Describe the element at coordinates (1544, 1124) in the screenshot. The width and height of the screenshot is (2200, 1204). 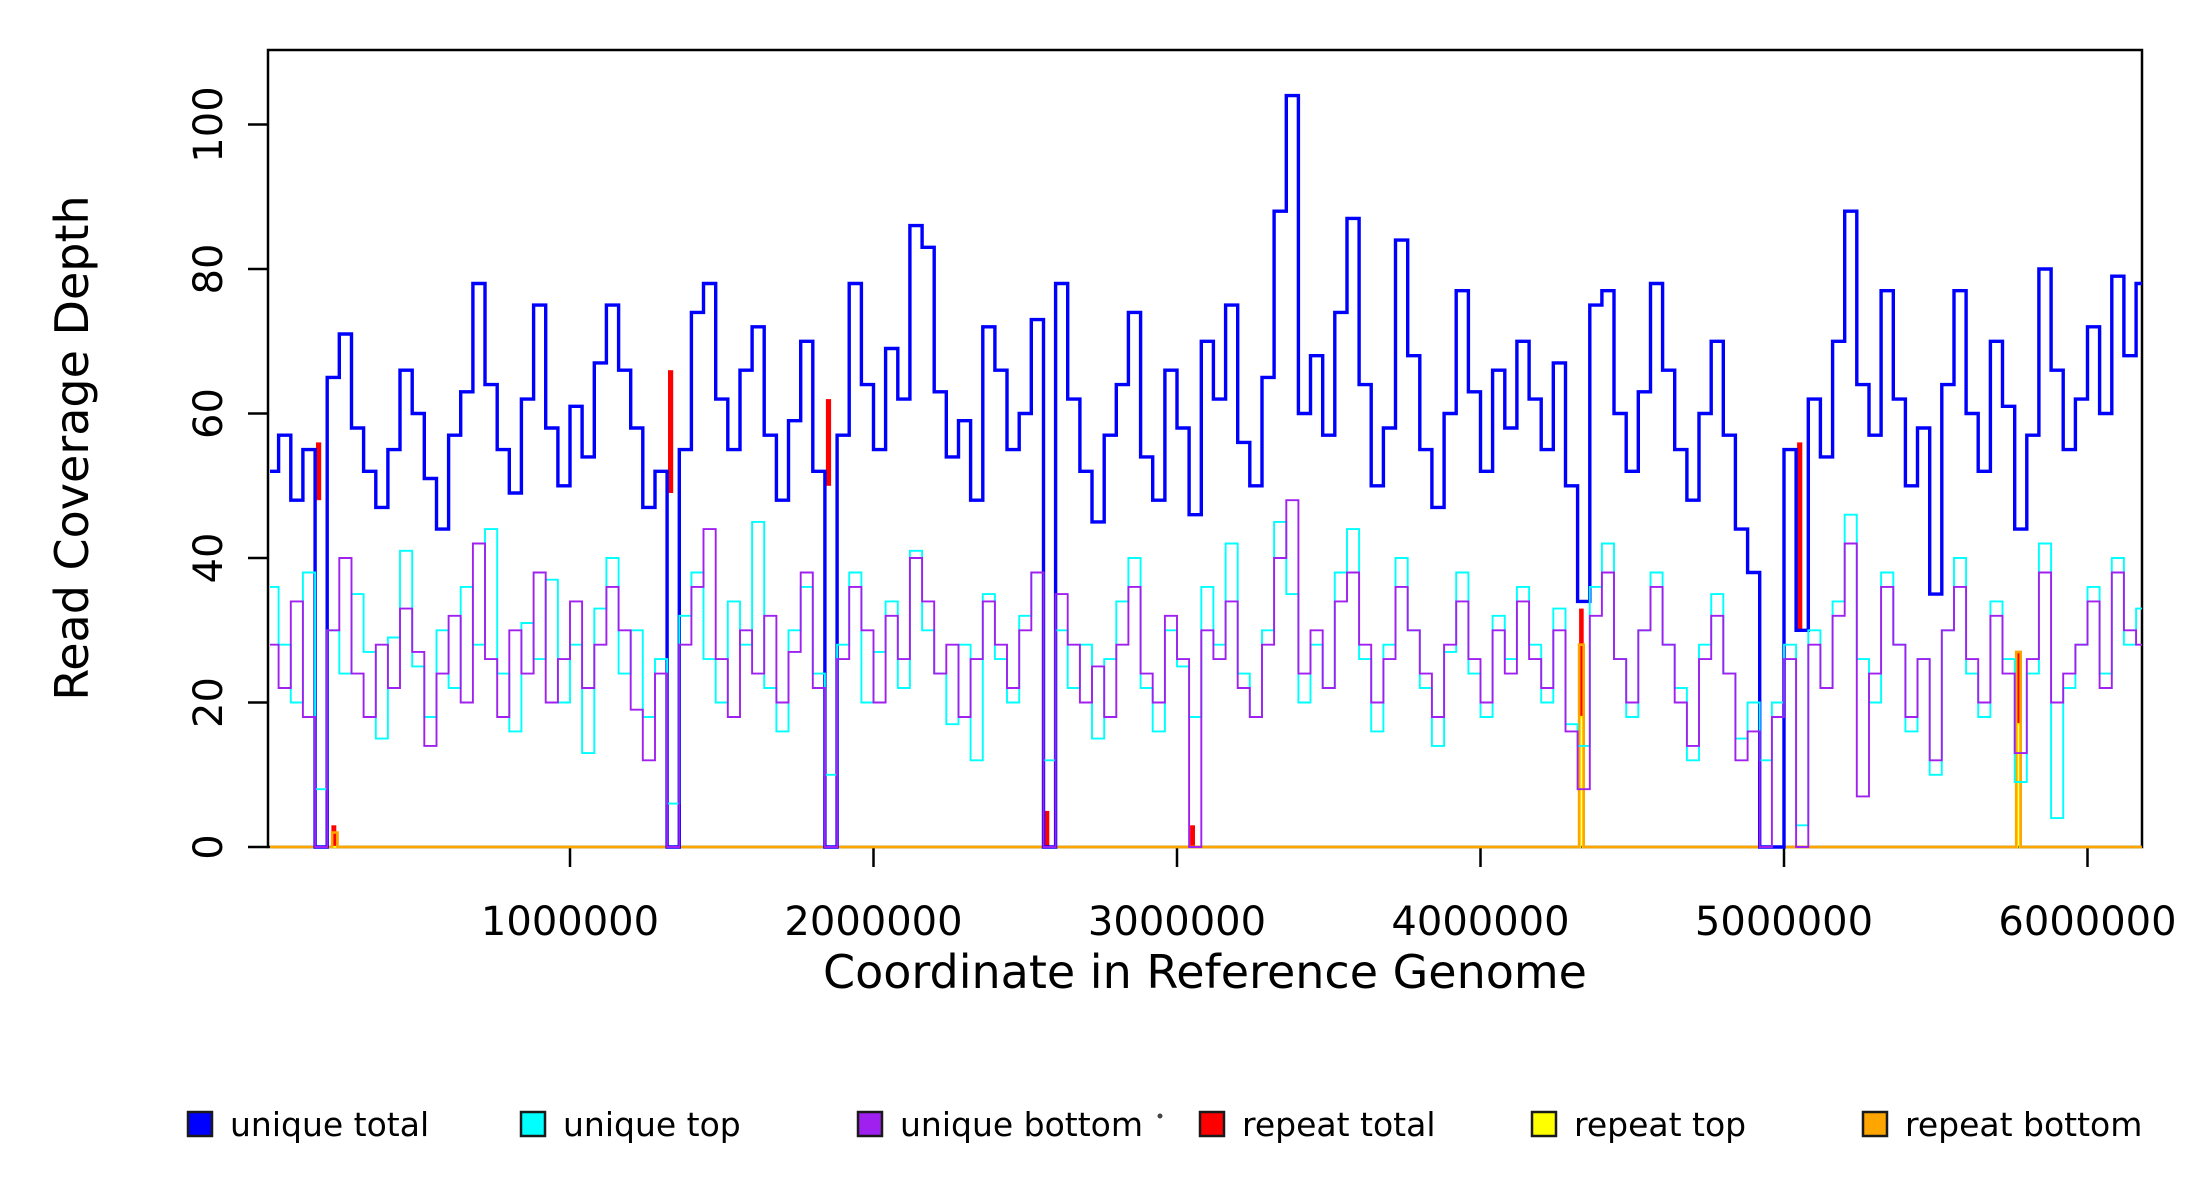
I see `repeat-top-swatch-icon` at that location.